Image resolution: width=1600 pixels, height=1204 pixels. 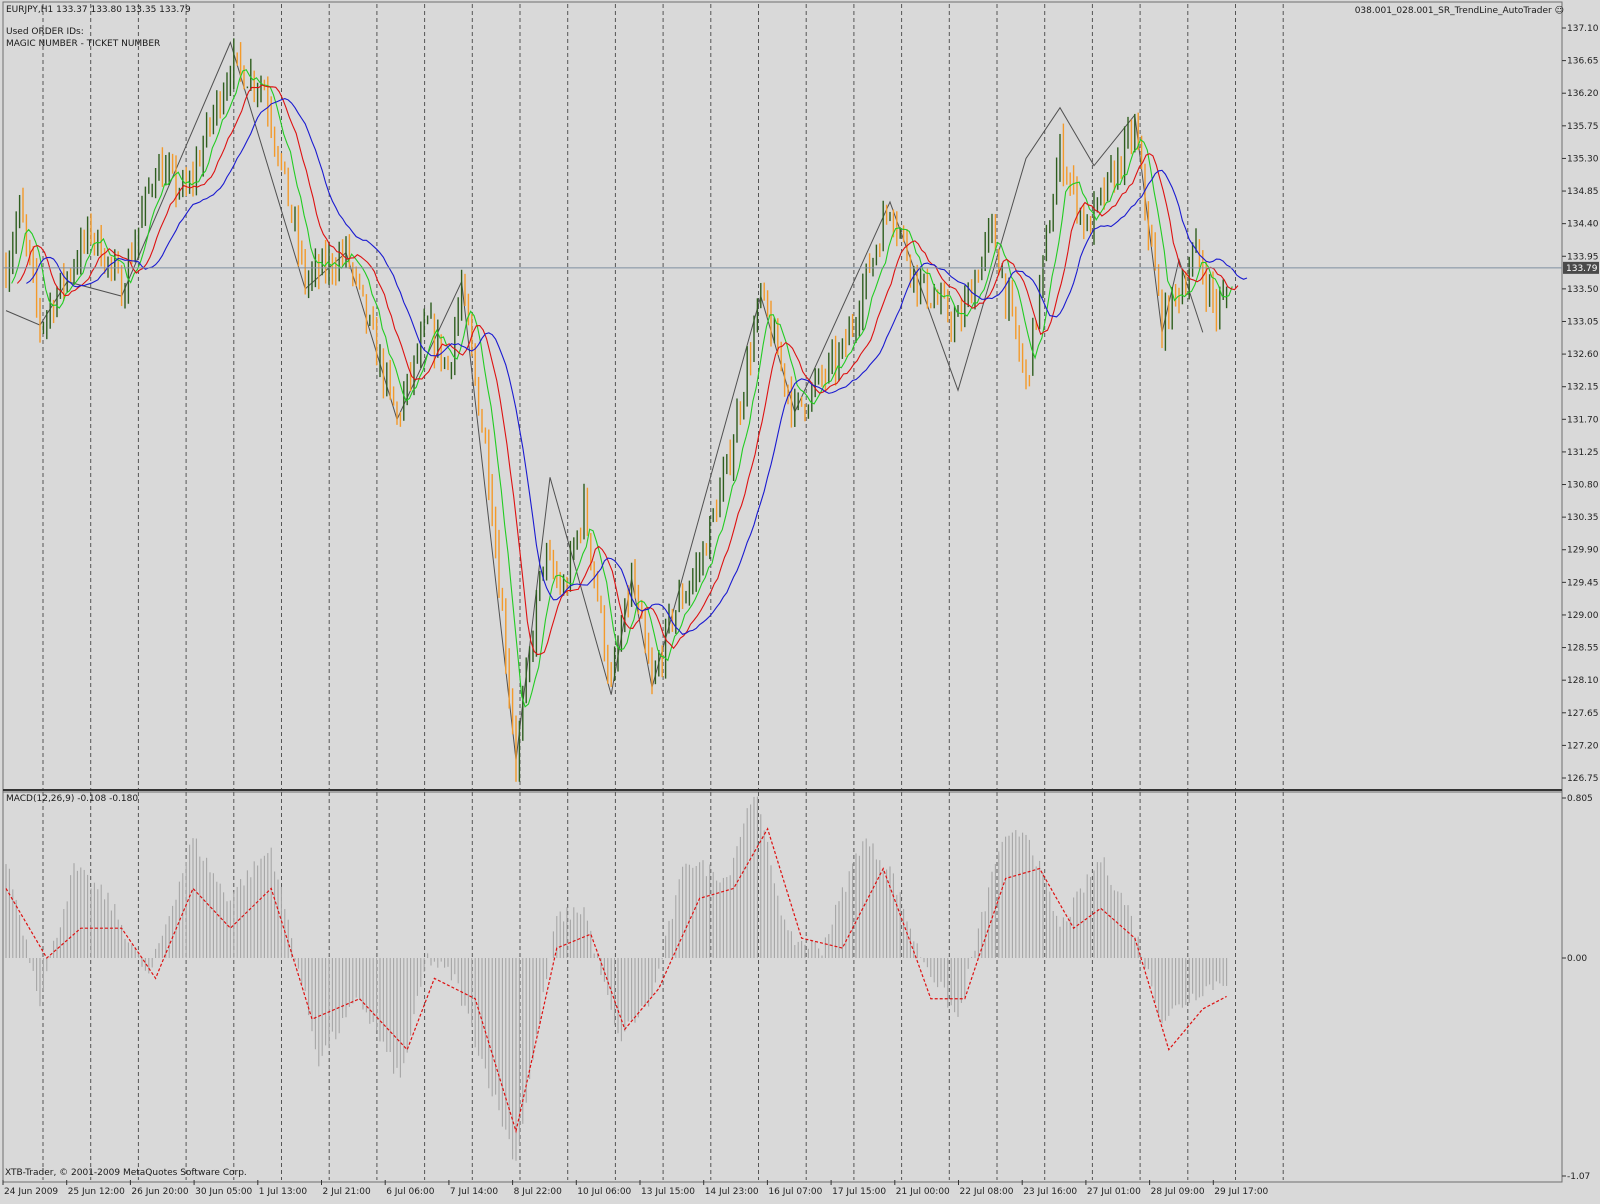 I want to click on price-tick-label: 128.55, so click(x=1583, y=649).